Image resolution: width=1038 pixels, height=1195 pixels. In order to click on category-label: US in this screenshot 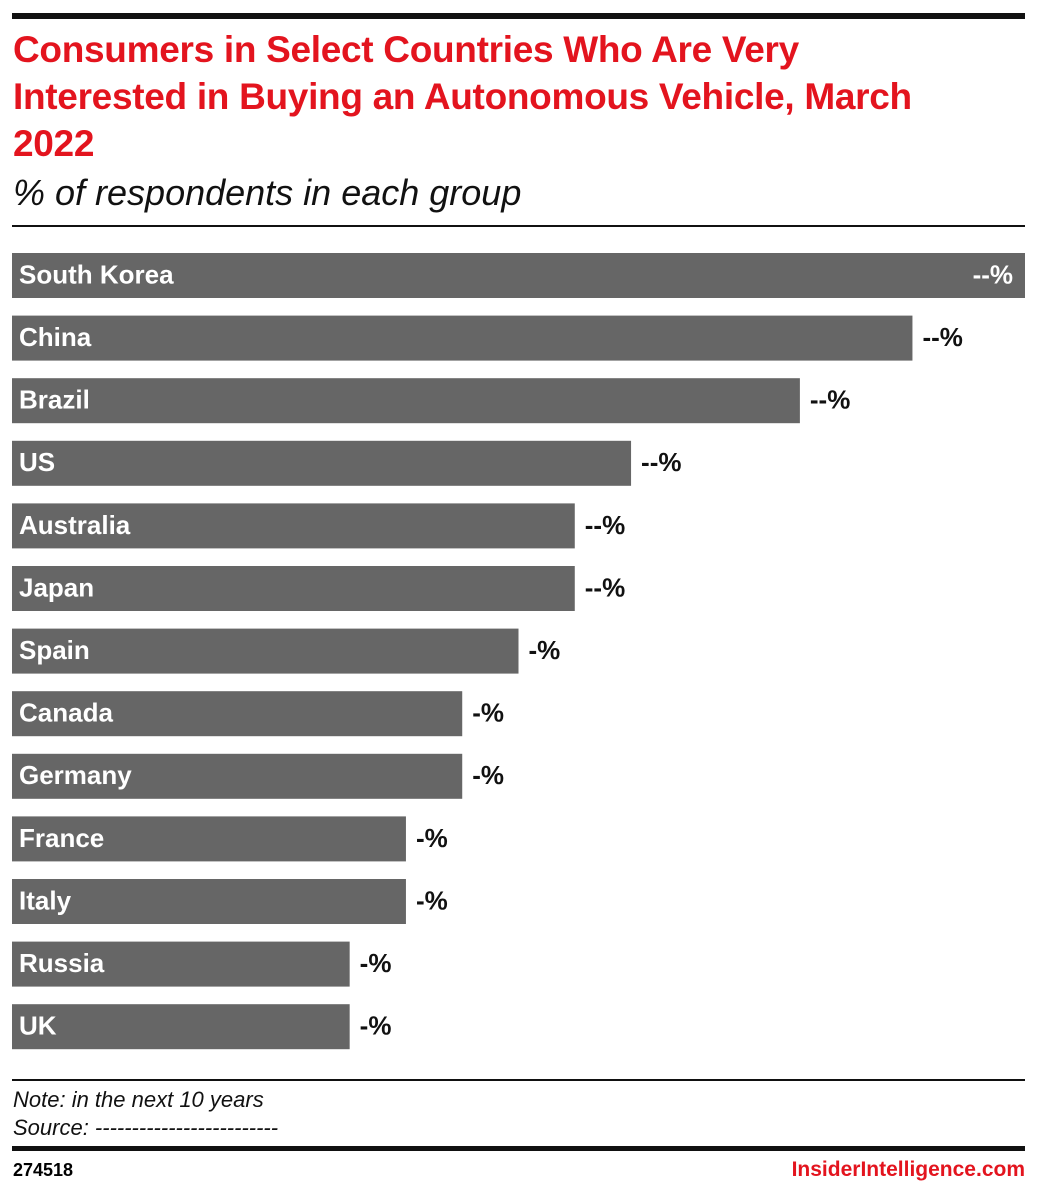, I will do `click(37, 462)`.